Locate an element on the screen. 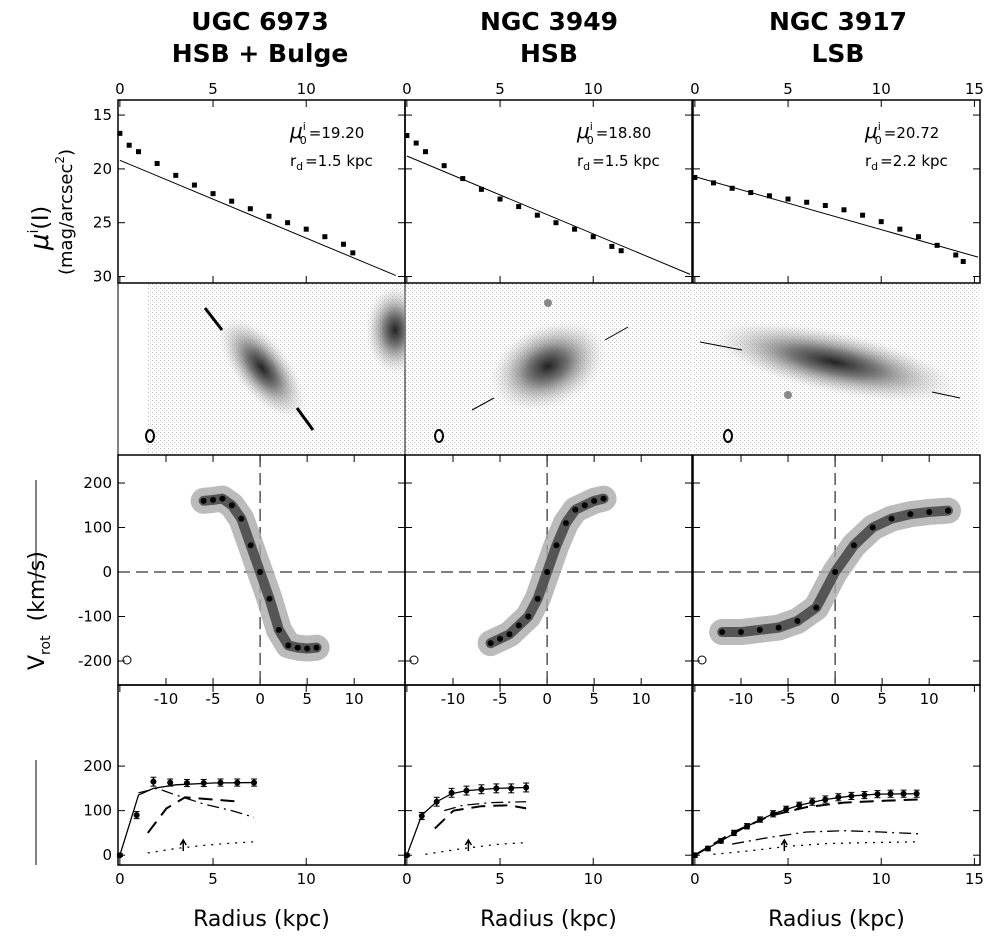 Image resolution: width=993 pixels, height=936 pixels. title-line: LSB is located at coordinates (838, 53).